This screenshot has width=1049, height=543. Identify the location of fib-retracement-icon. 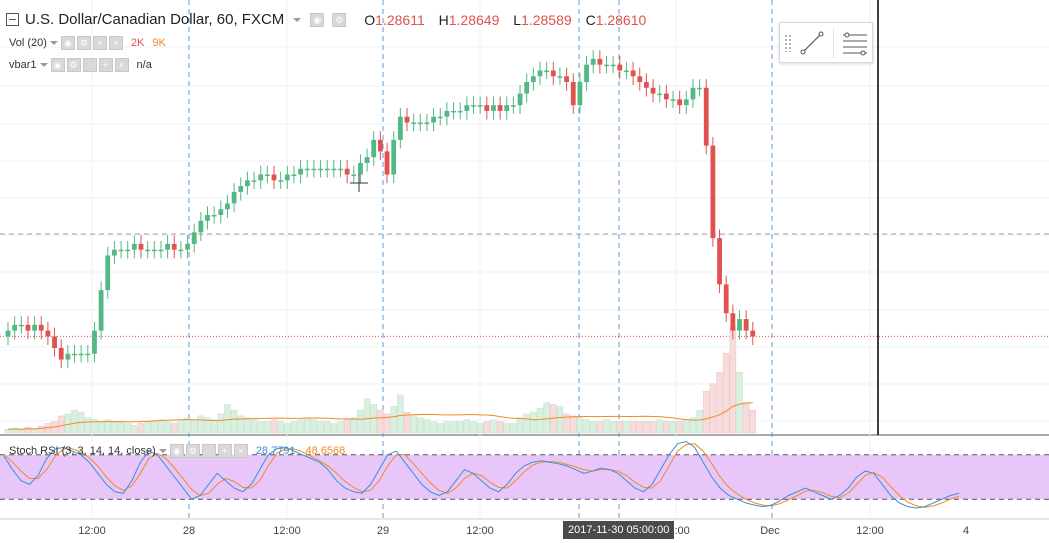
(855, 43).